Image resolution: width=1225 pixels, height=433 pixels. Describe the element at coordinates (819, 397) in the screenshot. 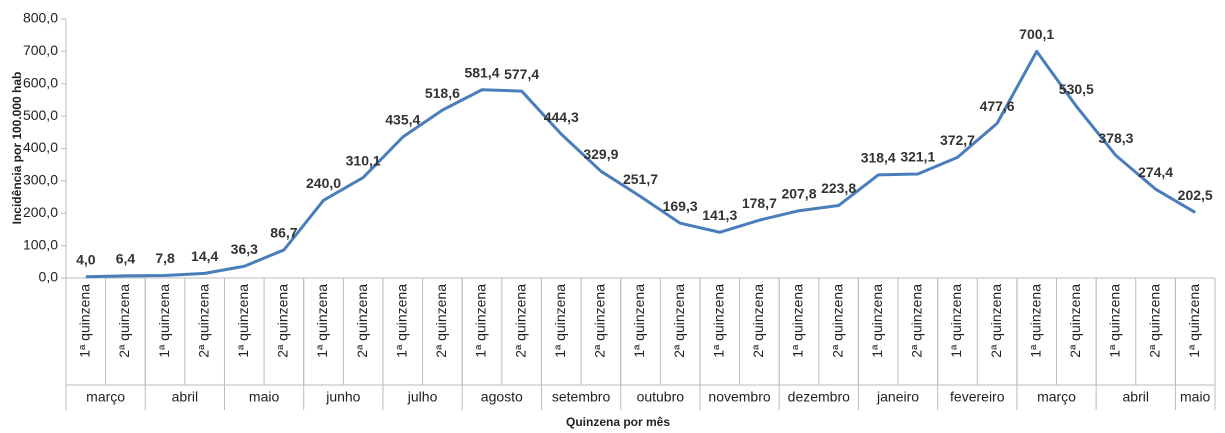

I see `group-label: dezembro` at that location.